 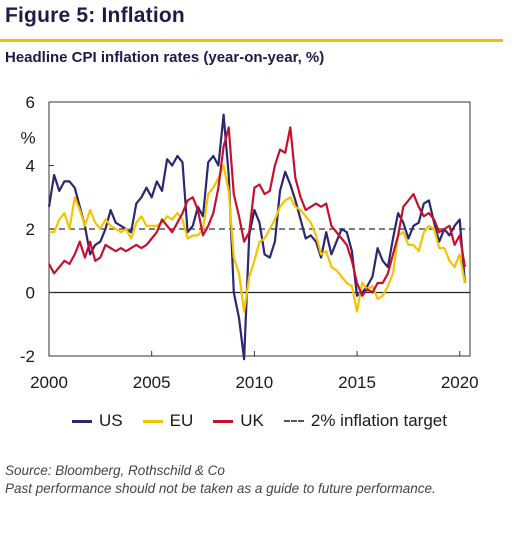 I want to click on x-tick-label: 2005, so click(x=152, y=382).